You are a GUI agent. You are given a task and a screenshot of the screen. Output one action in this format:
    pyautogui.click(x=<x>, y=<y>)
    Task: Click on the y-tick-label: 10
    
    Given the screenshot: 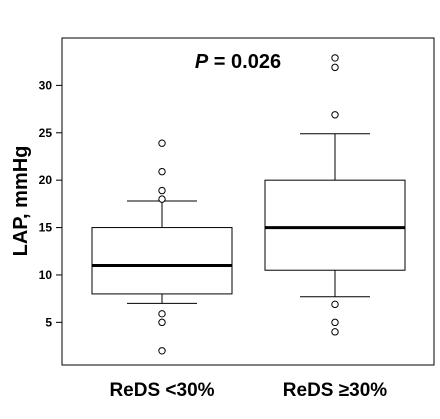 What is the action you would take?
    pyautogui.click(x=46, y=275)
    